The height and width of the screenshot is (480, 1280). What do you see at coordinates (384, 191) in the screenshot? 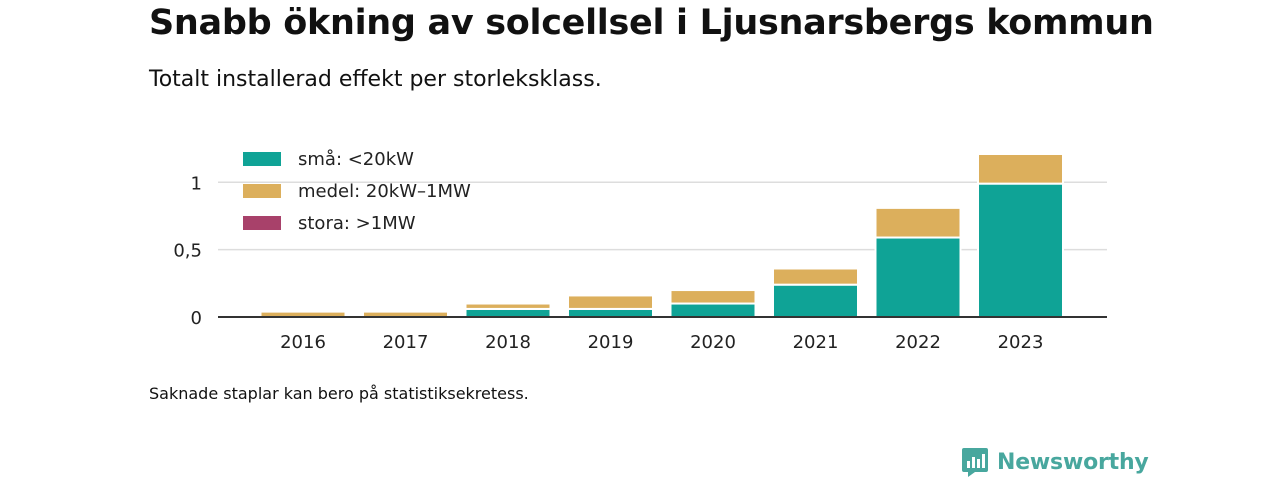
I see `legend-label: medel: 20kW–1MW` at bounding box center [384, 191].